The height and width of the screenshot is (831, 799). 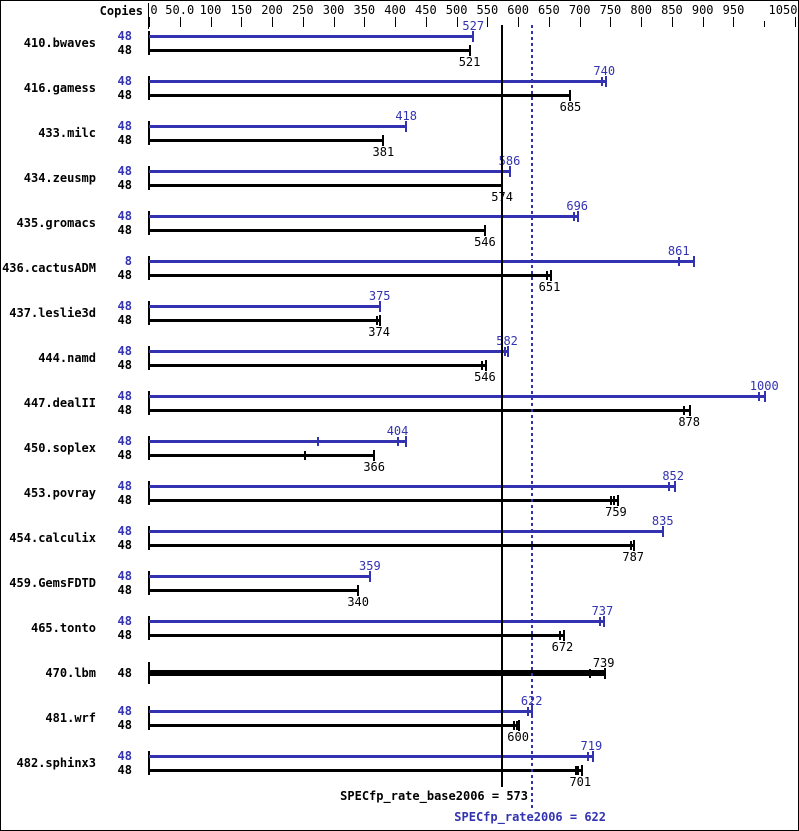 I want to click on benchmark-name: 416.gamess, so click(x=59, y=88).